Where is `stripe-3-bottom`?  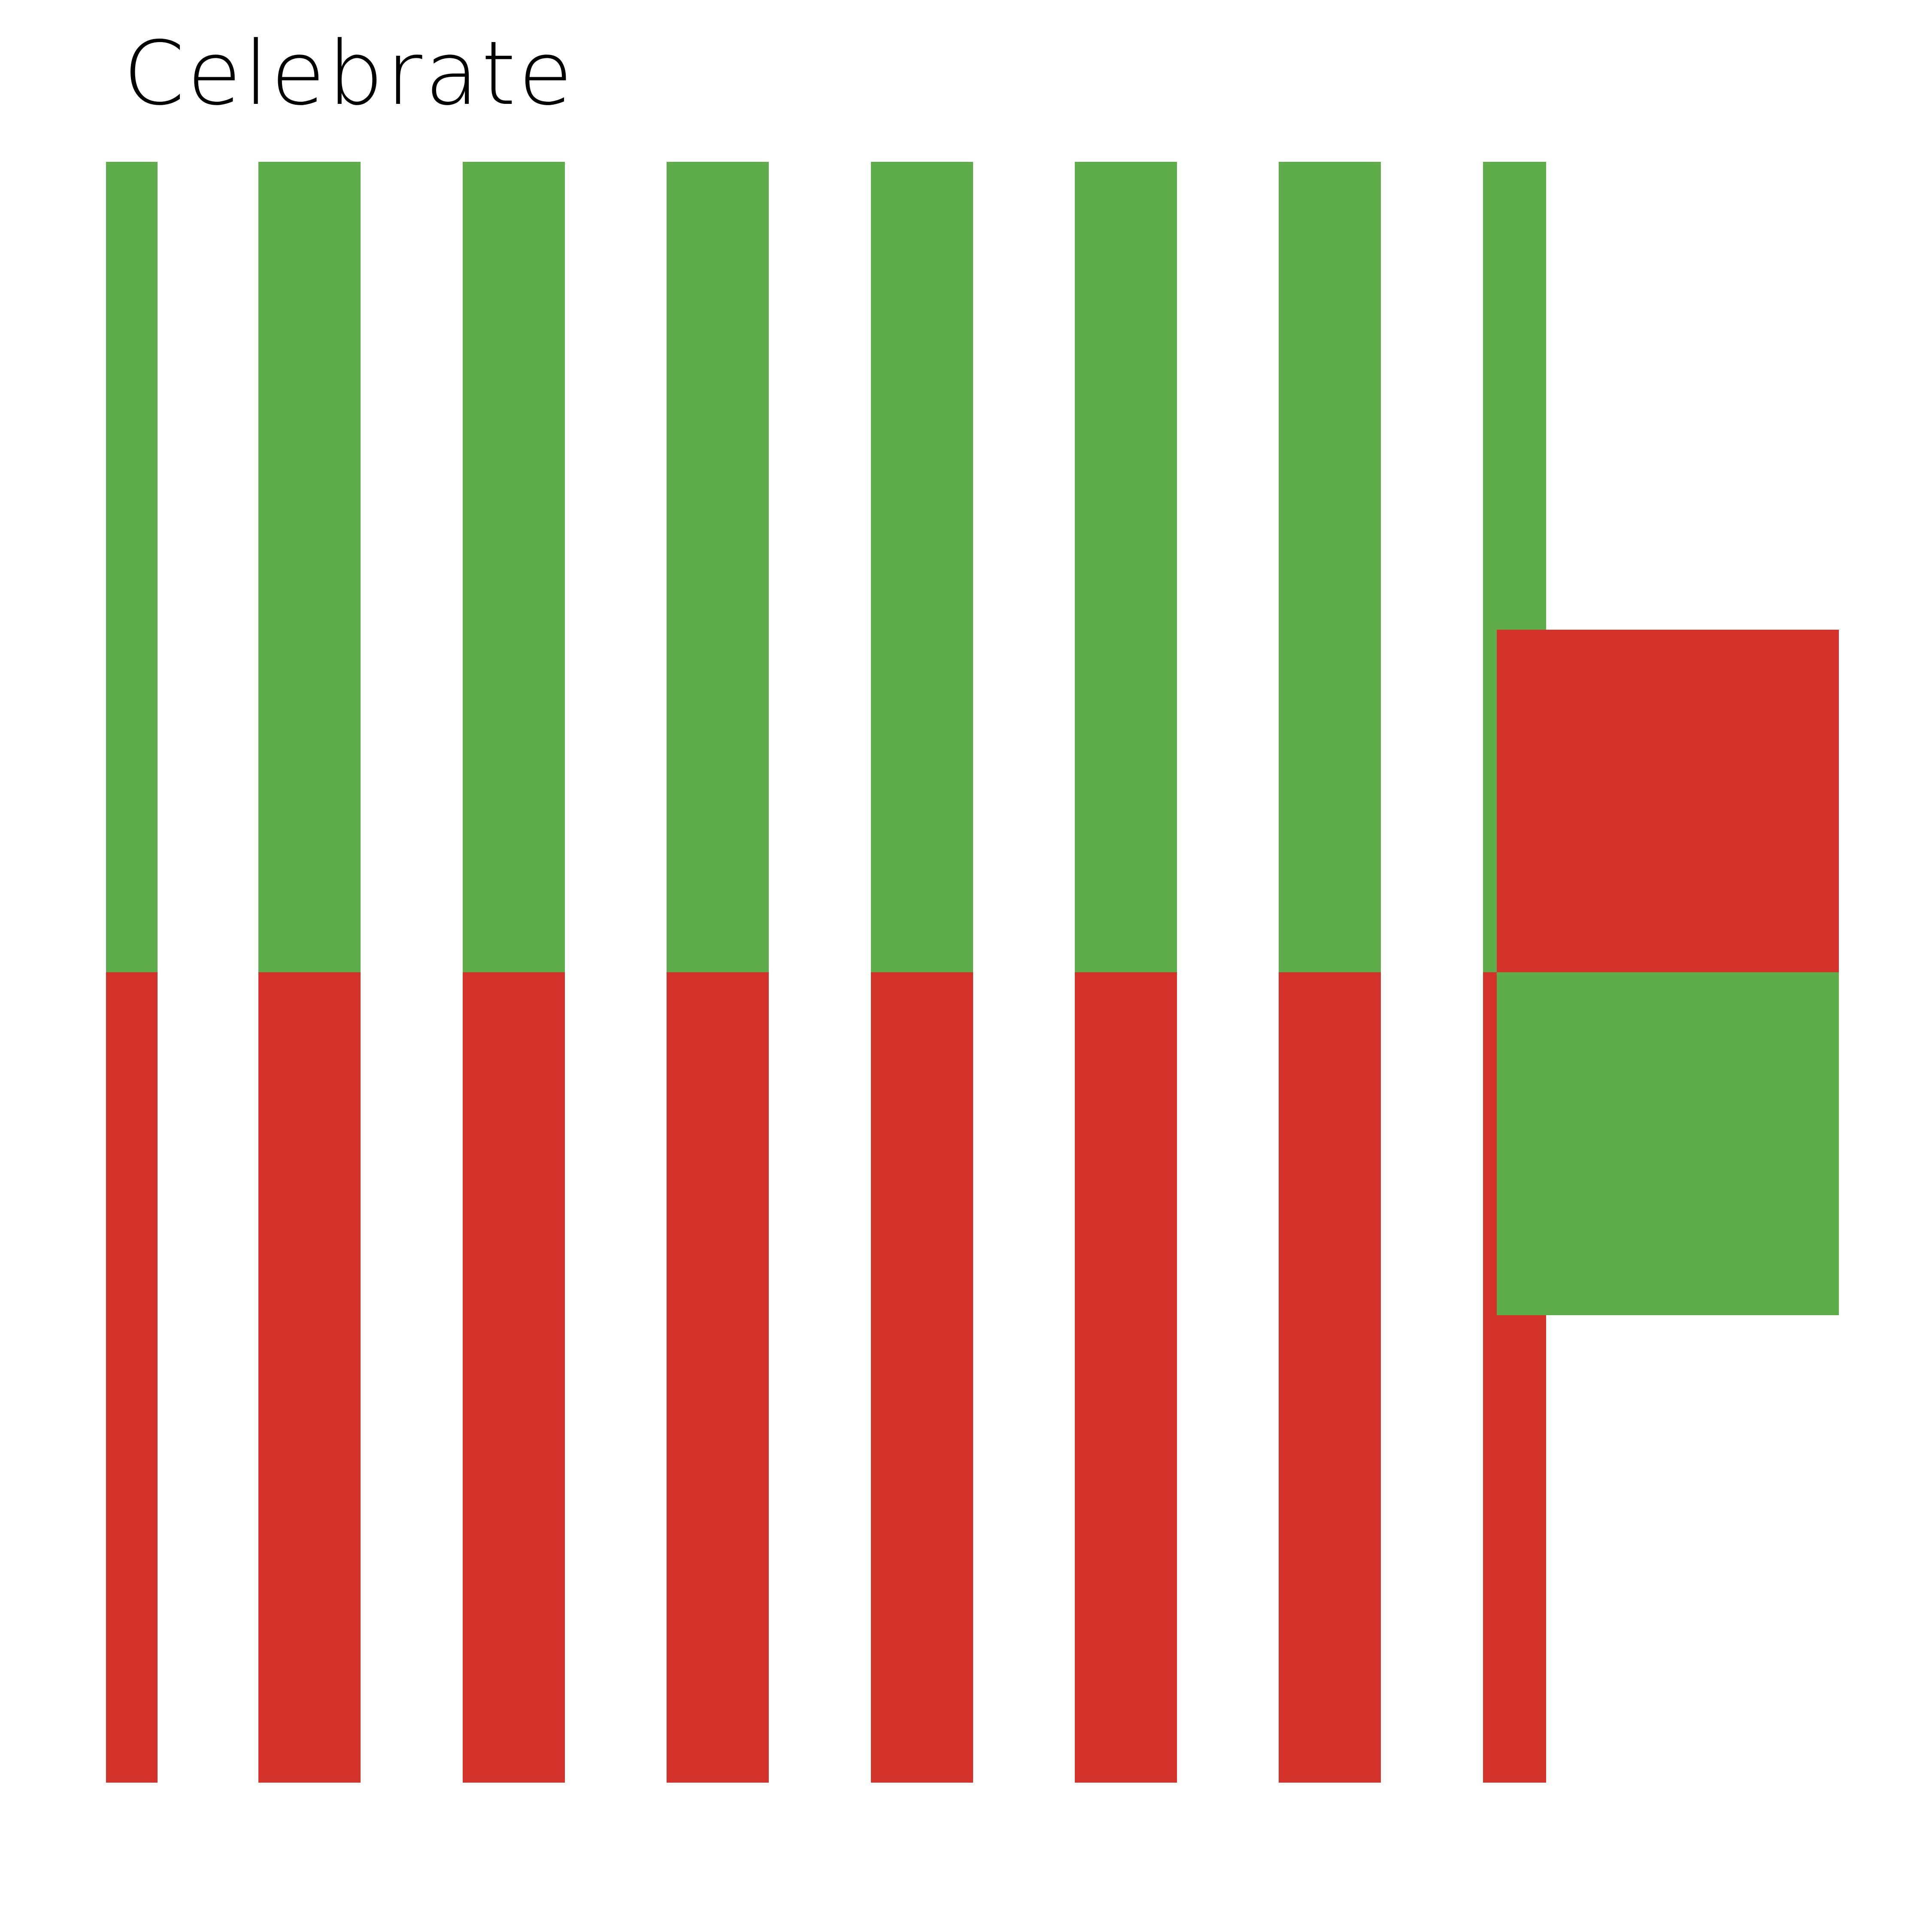
stripe-3-bottom is located at coordinates (514, 1377).